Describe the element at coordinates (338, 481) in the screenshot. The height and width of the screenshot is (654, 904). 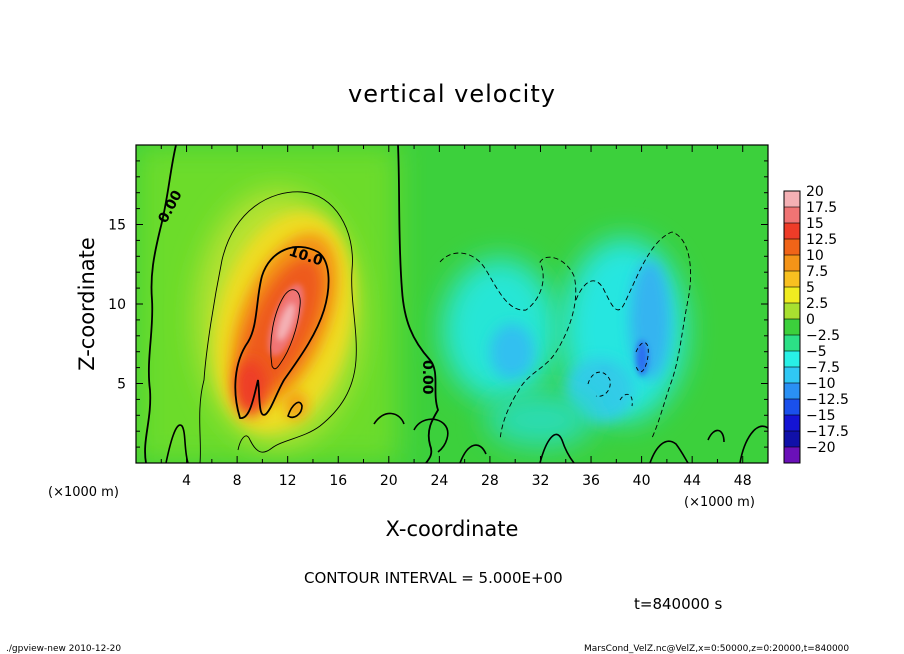
I see `x-tick-label: 16` at that location.